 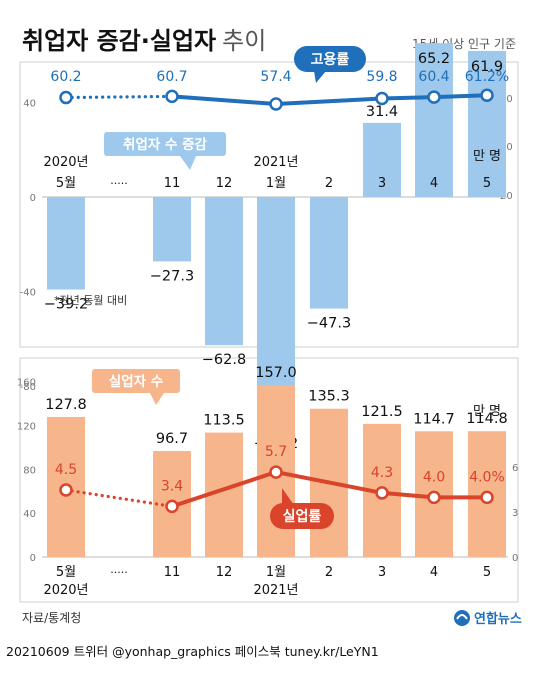 I want to click on top-left-tick: 40, so click(x=29, y=104).